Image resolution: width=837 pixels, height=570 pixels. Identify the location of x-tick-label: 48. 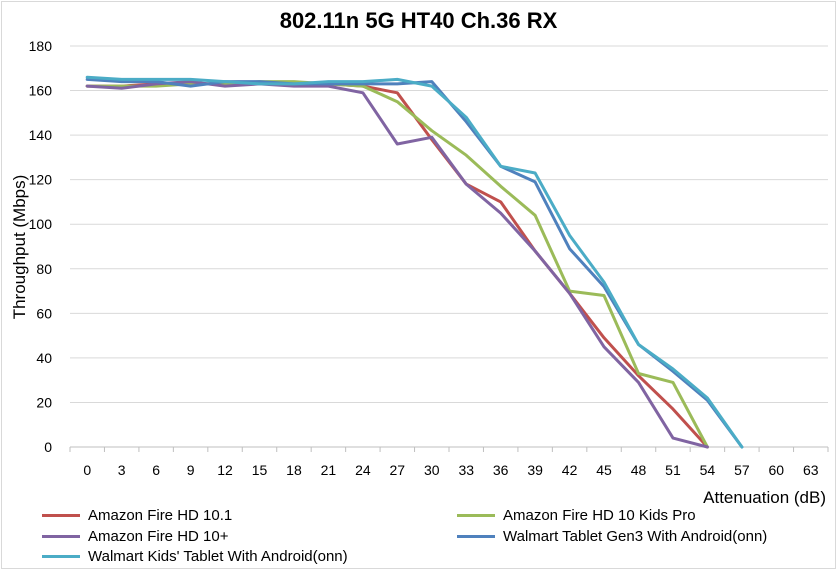
(639, 470).